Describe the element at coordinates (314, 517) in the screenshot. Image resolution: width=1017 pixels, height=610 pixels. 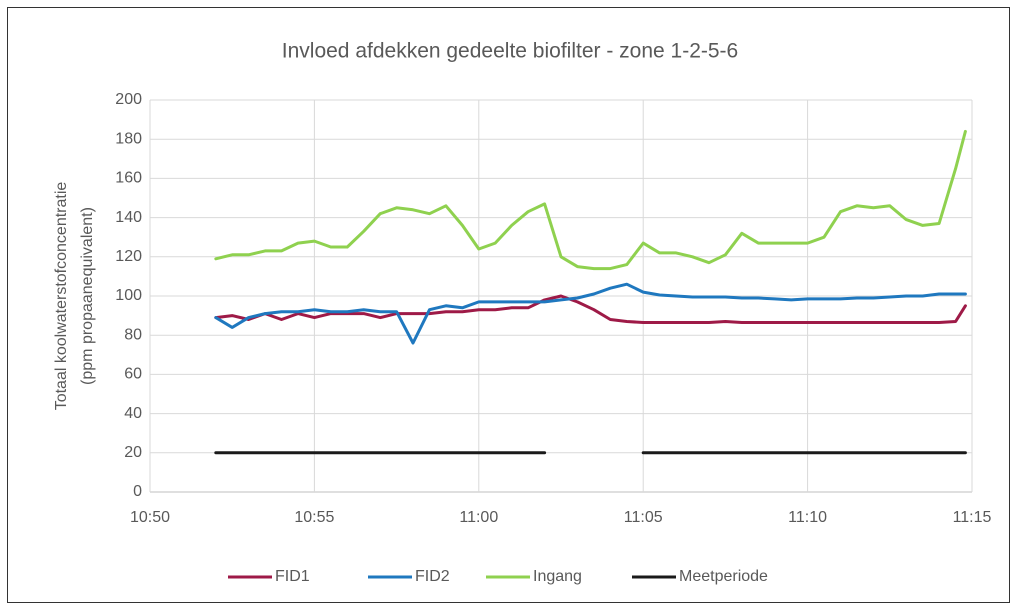
I see `x-tick-label: 10:55` at that location.